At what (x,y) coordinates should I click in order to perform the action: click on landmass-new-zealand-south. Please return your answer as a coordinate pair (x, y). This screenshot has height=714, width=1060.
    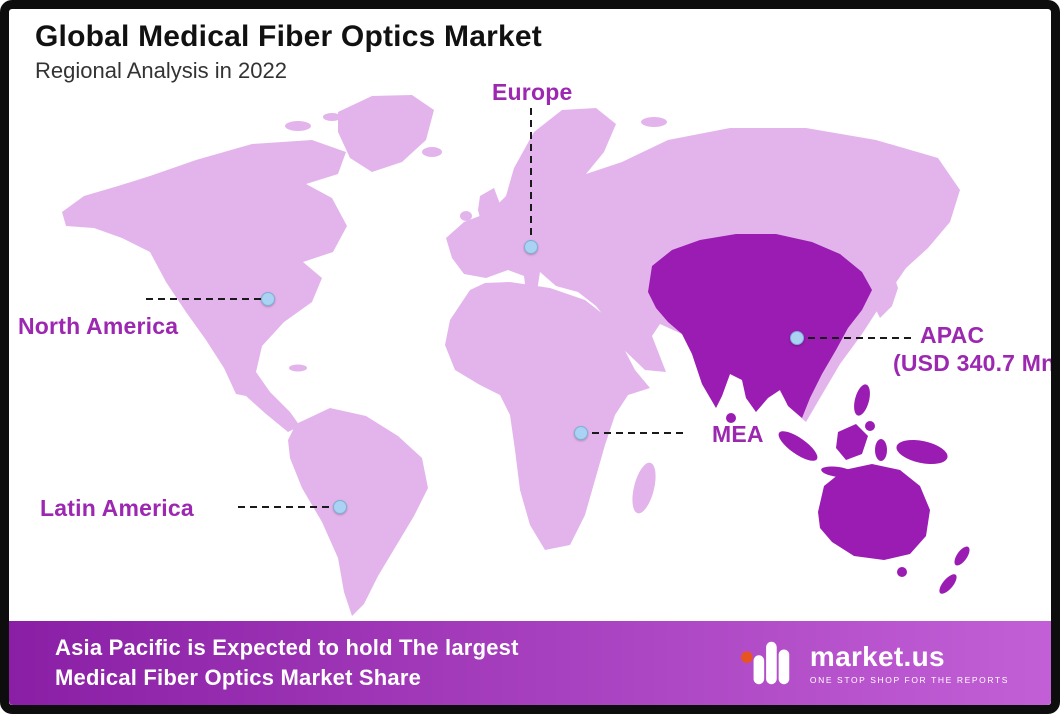
    Looking at the image, I should click on (948, 584).